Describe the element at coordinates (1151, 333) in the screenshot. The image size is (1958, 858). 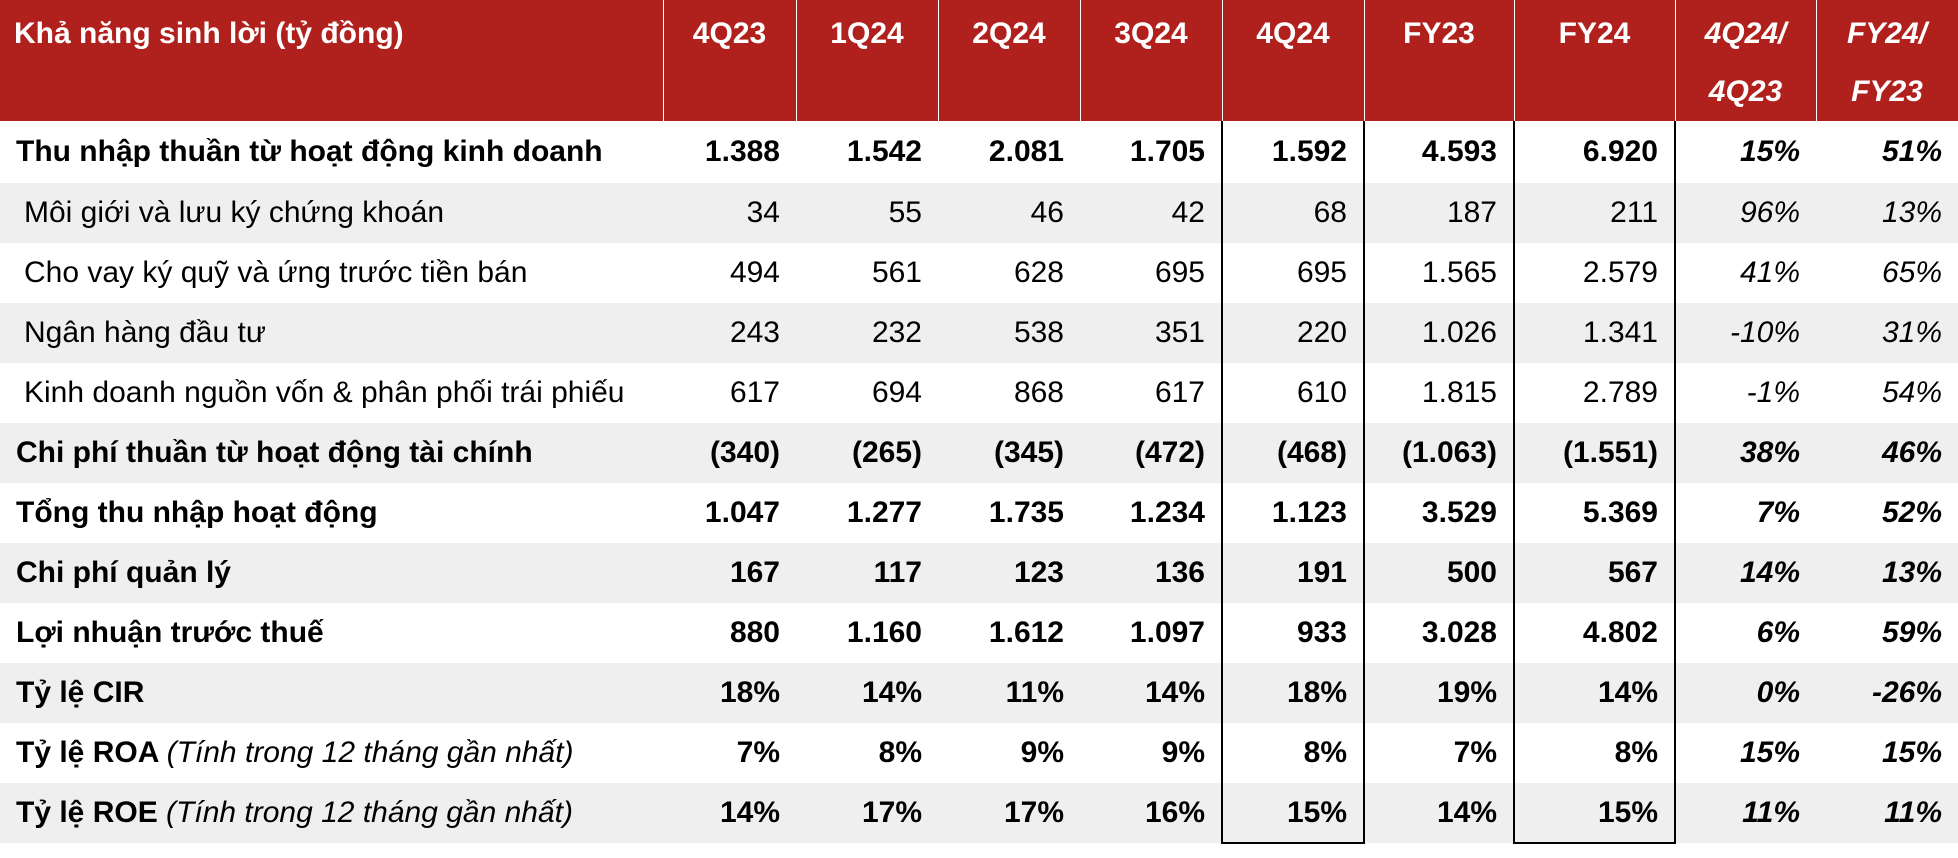
I see `value-cell: 351` at that location.